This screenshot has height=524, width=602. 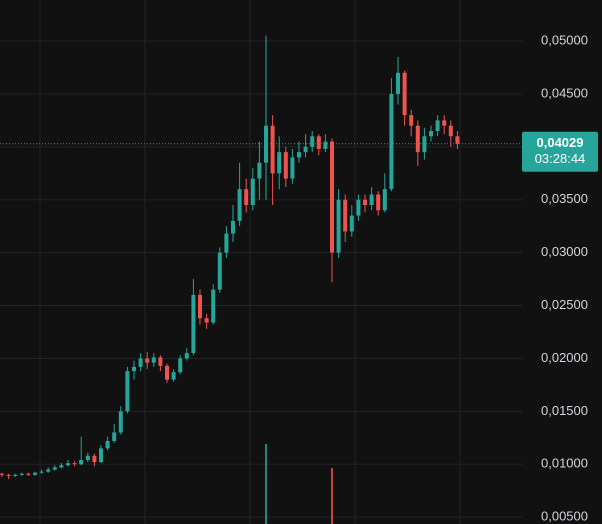 What do you see at coordinates (560, 158) in the screenshot?
I see `countdown-label: 03:28:44` at bounding box center [560, 158].